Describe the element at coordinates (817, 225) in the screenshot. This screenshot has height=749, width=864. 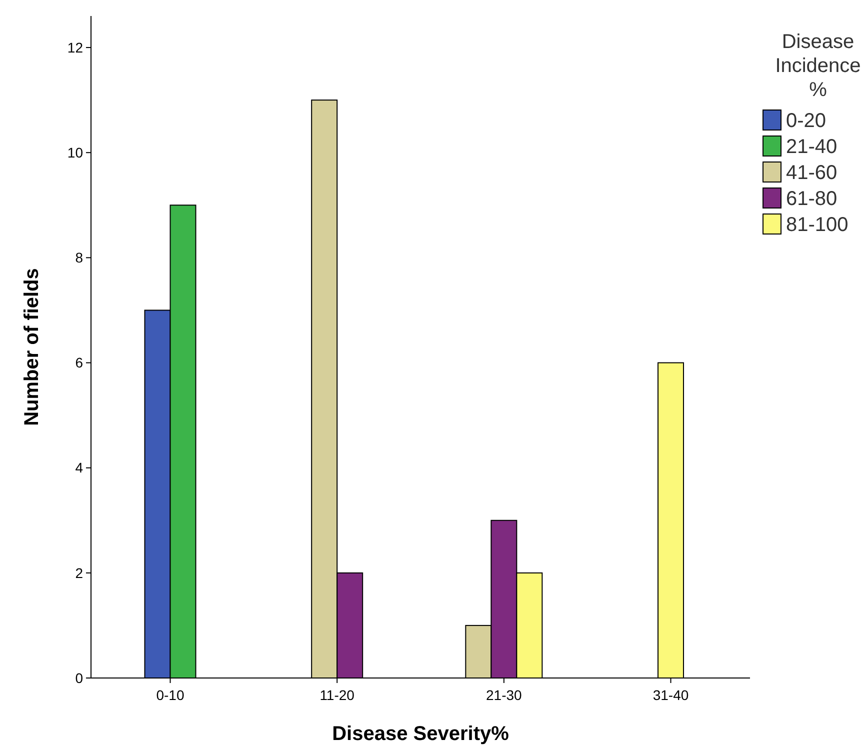
I see `legend-label: 81-100` at that location.